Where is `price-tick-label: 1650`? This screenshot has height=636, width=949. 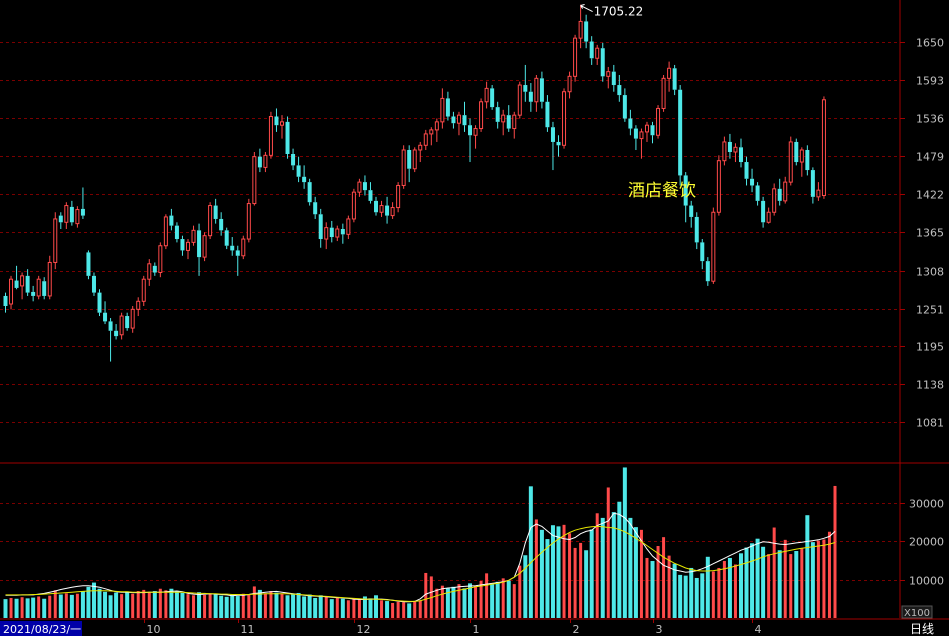 price-tick-label: 1650 is located at coordinates (930, 43).